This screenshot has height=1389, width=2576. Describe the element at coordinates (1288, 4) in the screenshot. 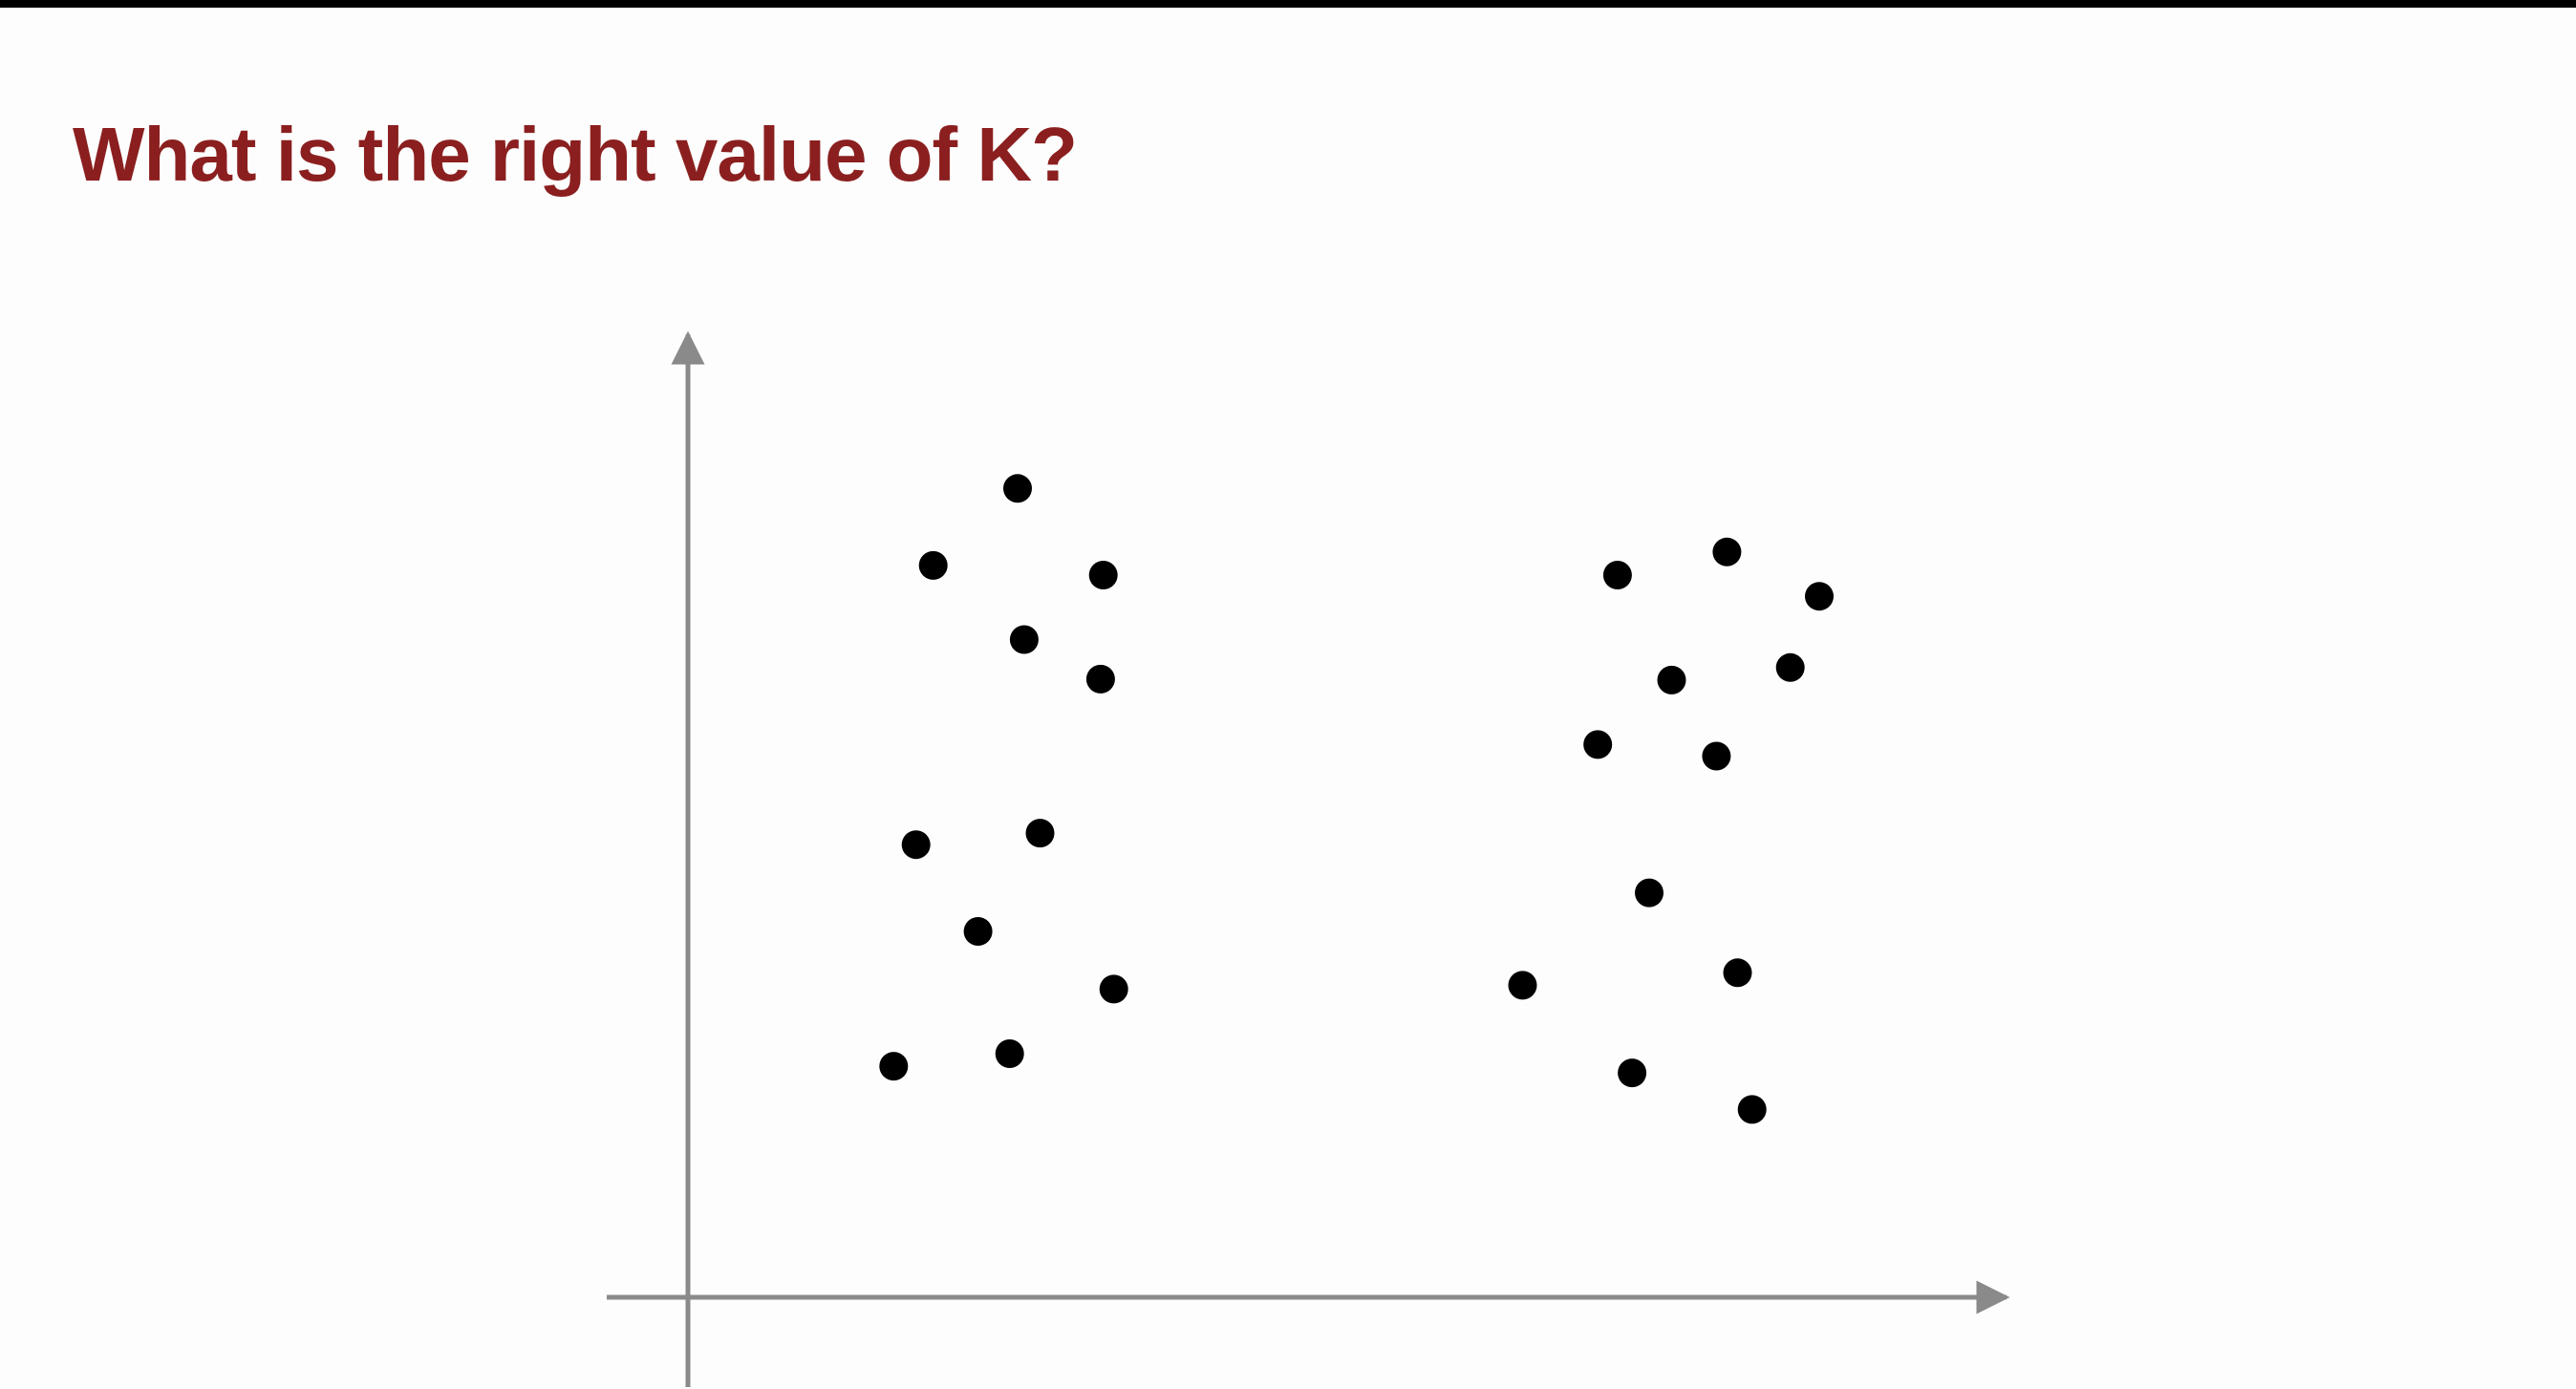

I see `top-bar` at that location.